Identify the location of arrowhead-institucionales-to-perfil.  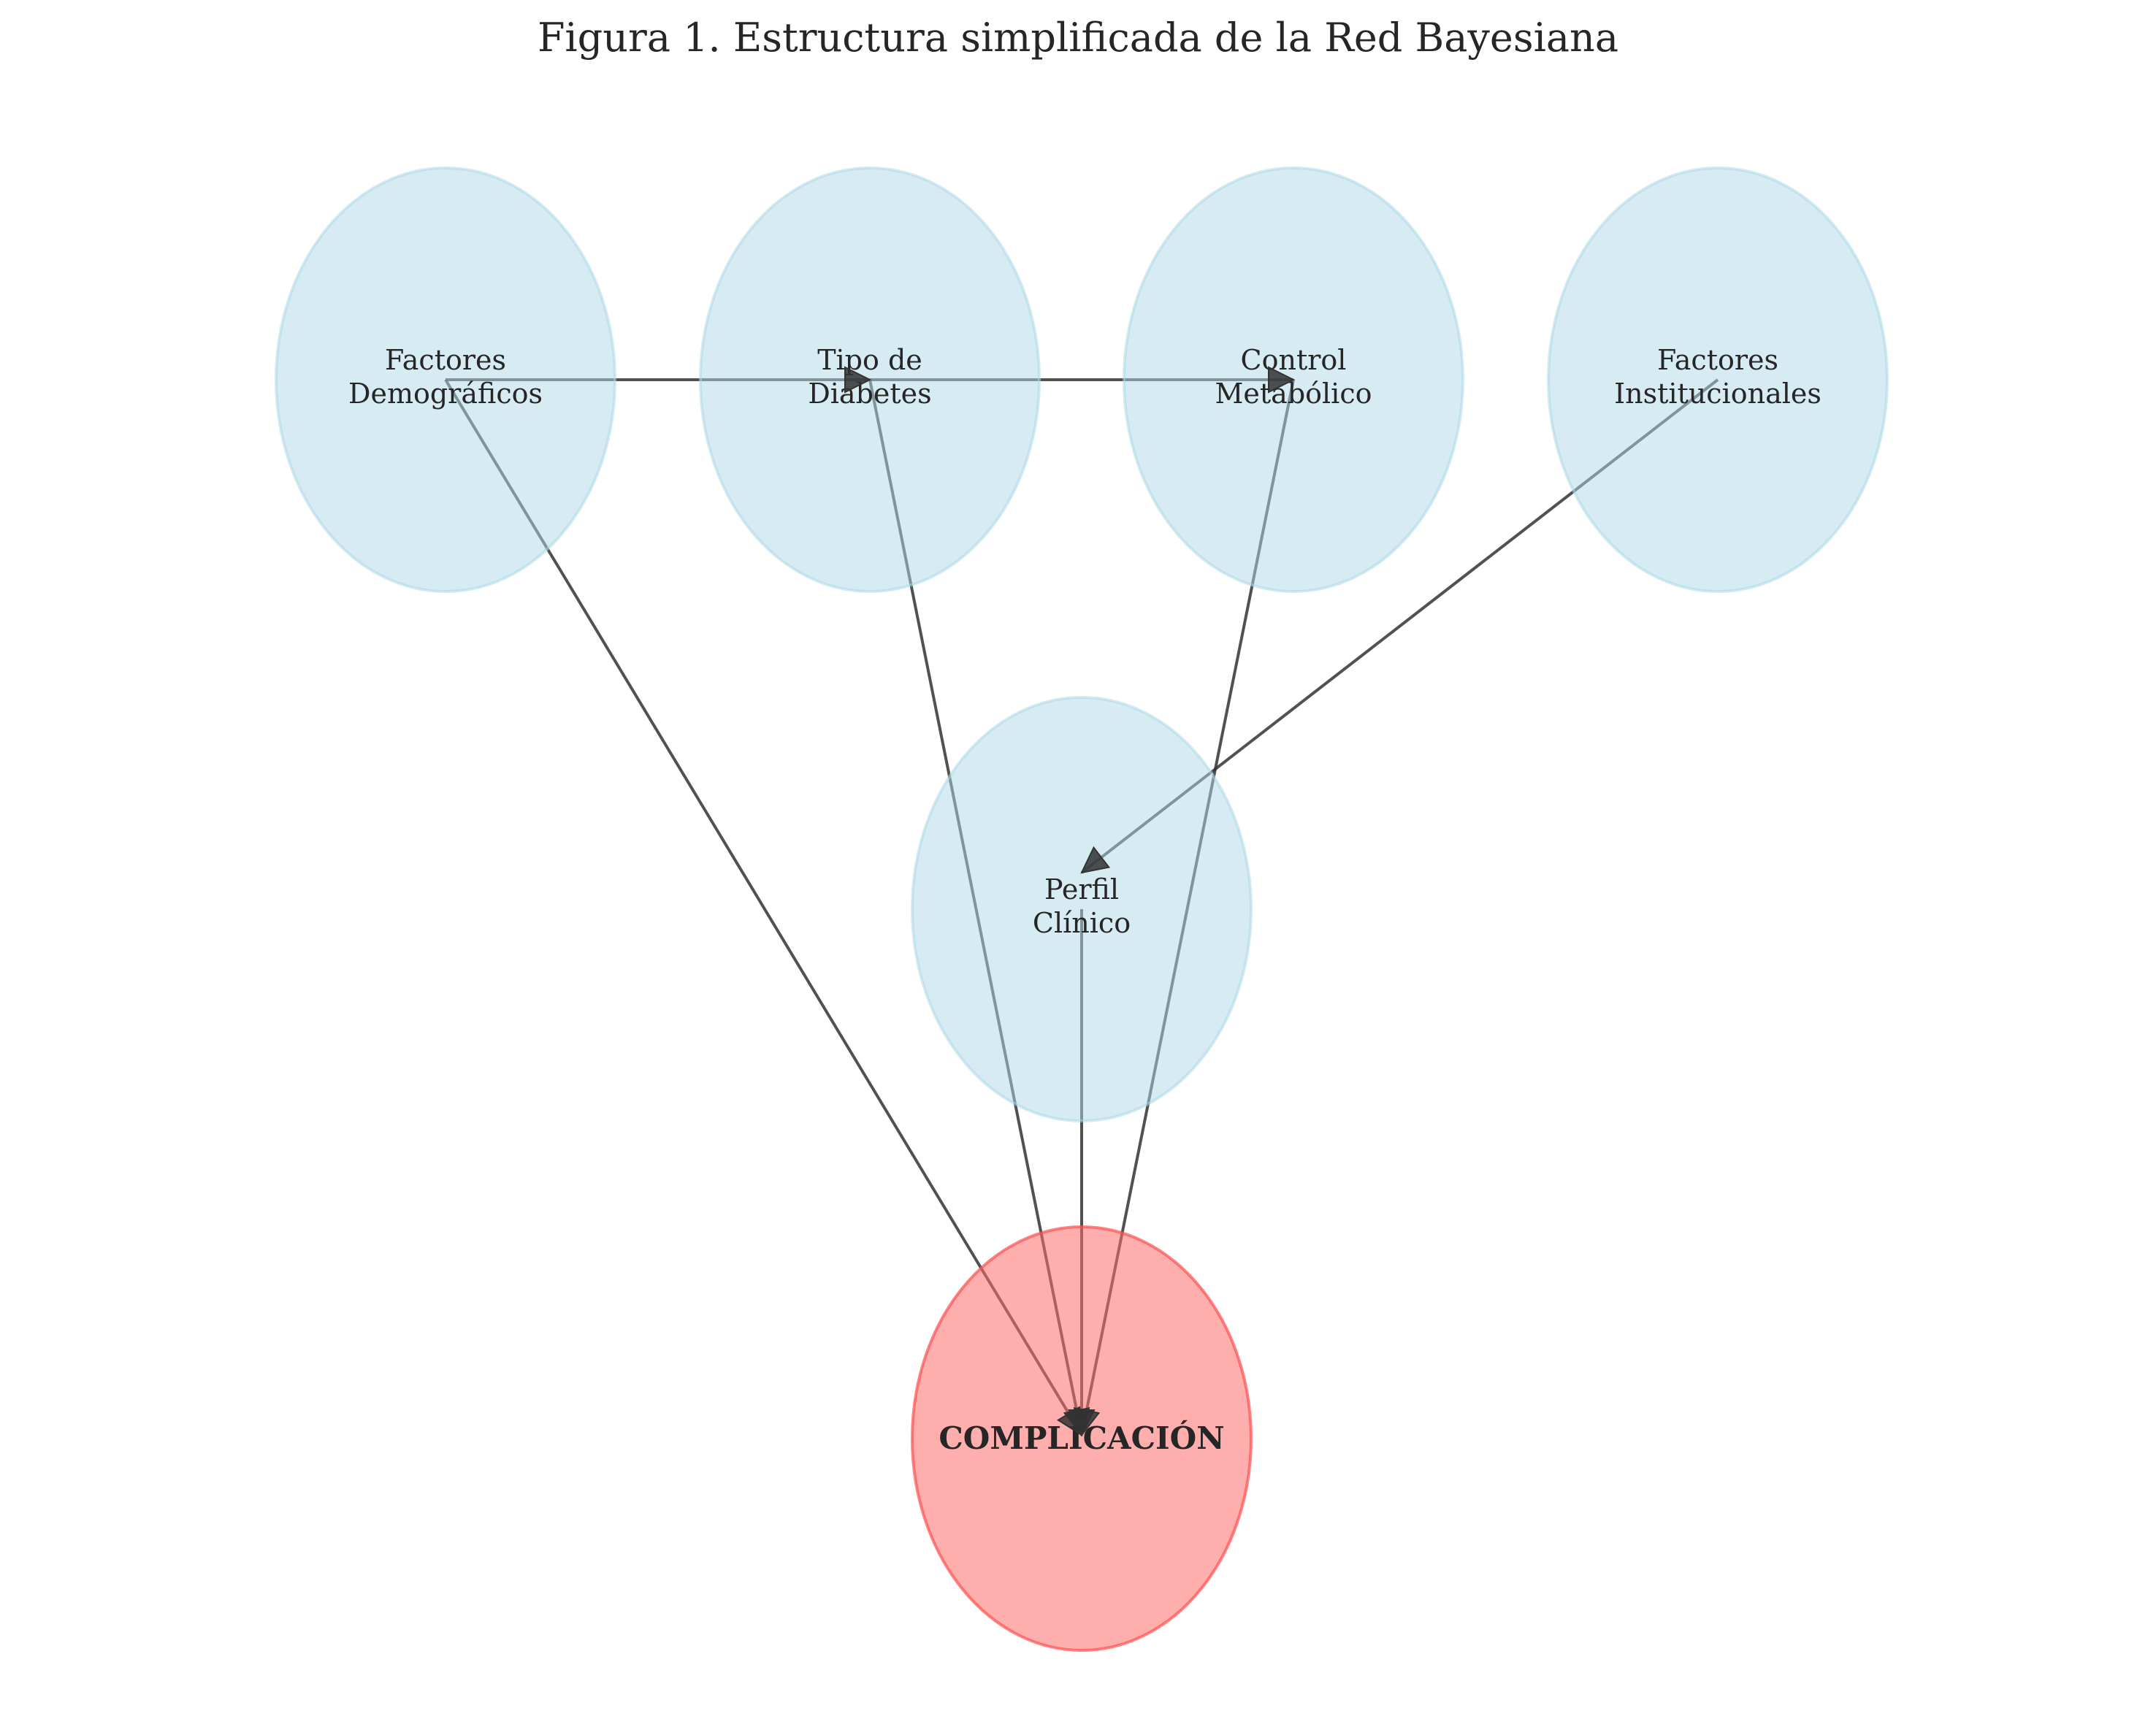
(1096, 860).